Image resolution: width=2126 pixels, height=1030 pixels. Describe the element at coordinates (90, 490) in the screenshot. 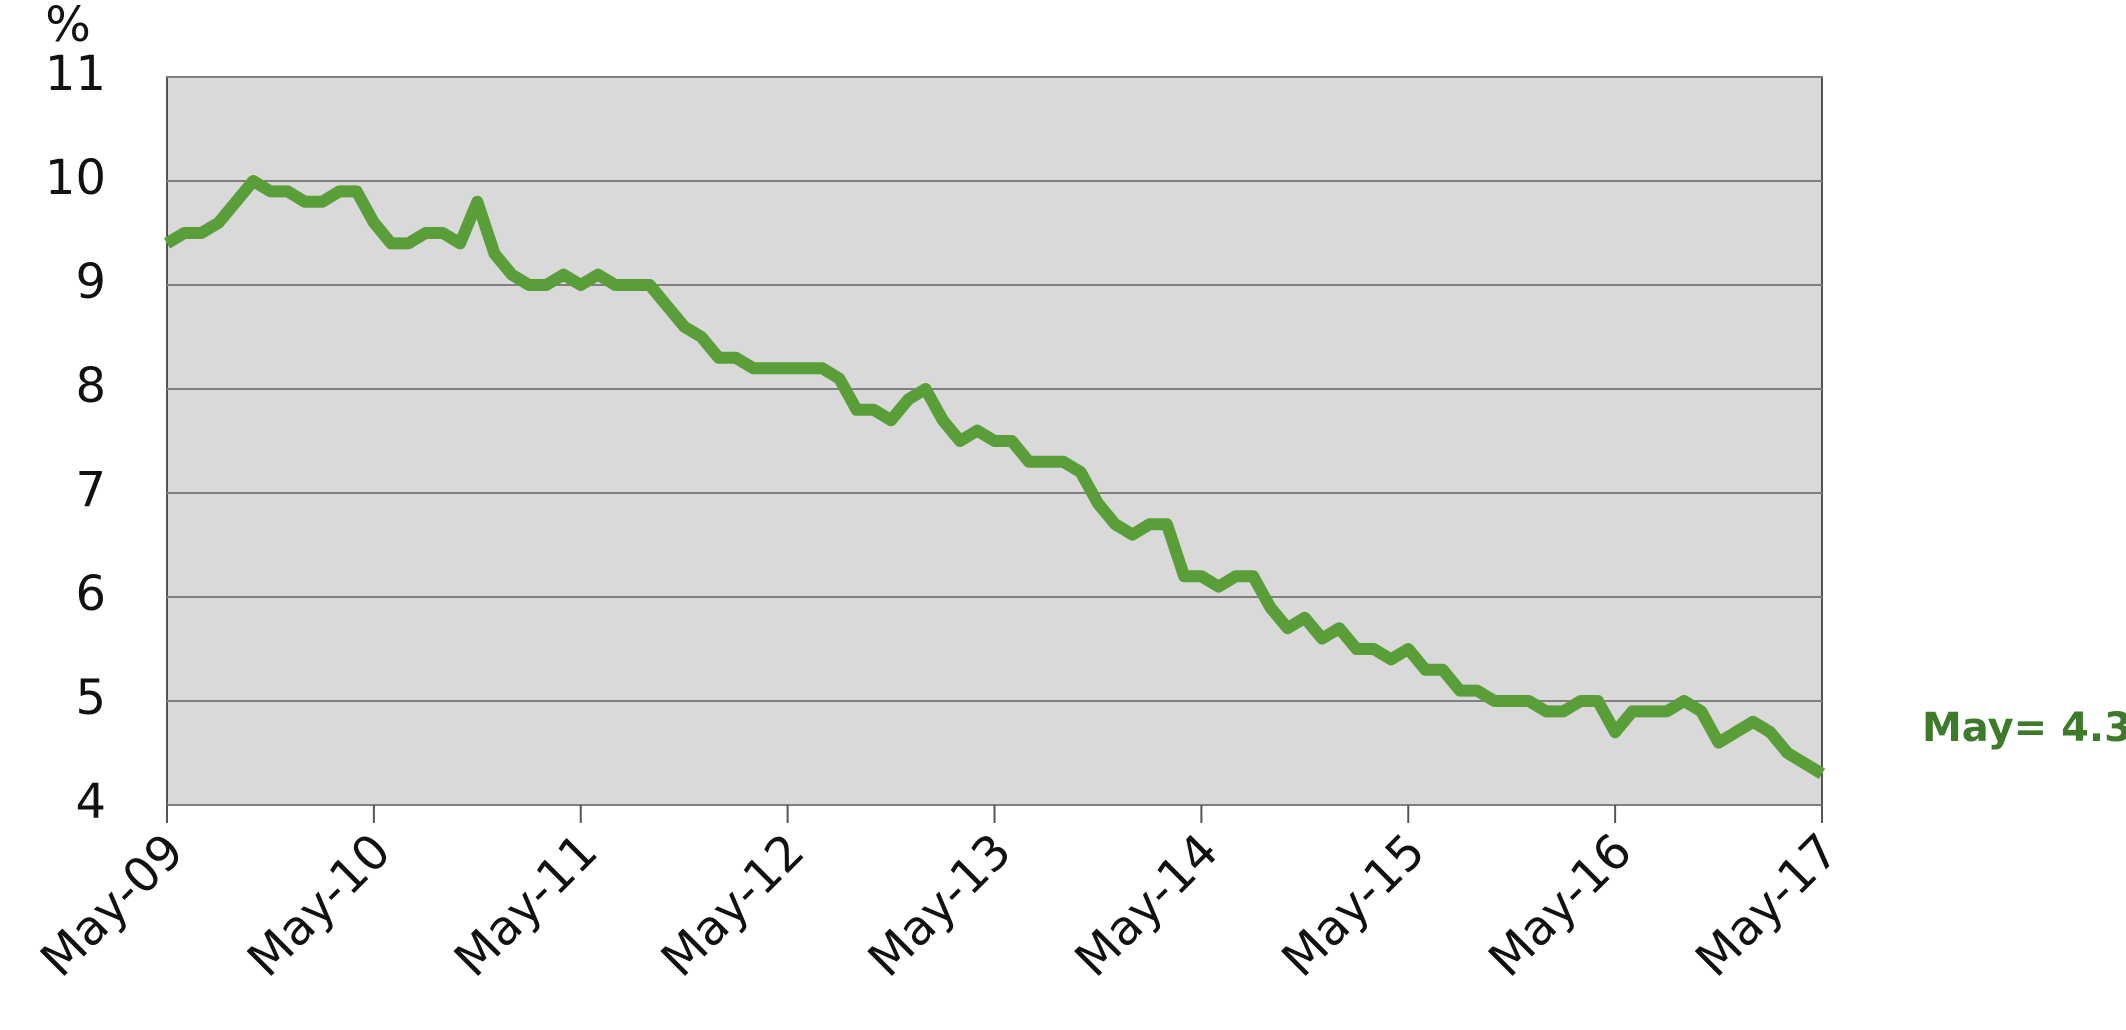

I see `y-tick-label: 7` at that location.